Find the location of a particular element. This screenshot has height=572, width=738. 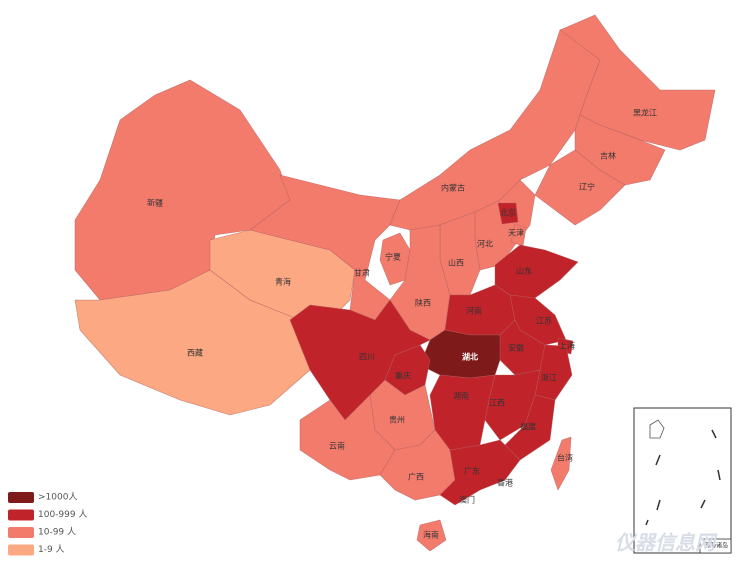

inset-coast is located at coordinates (657, 429).